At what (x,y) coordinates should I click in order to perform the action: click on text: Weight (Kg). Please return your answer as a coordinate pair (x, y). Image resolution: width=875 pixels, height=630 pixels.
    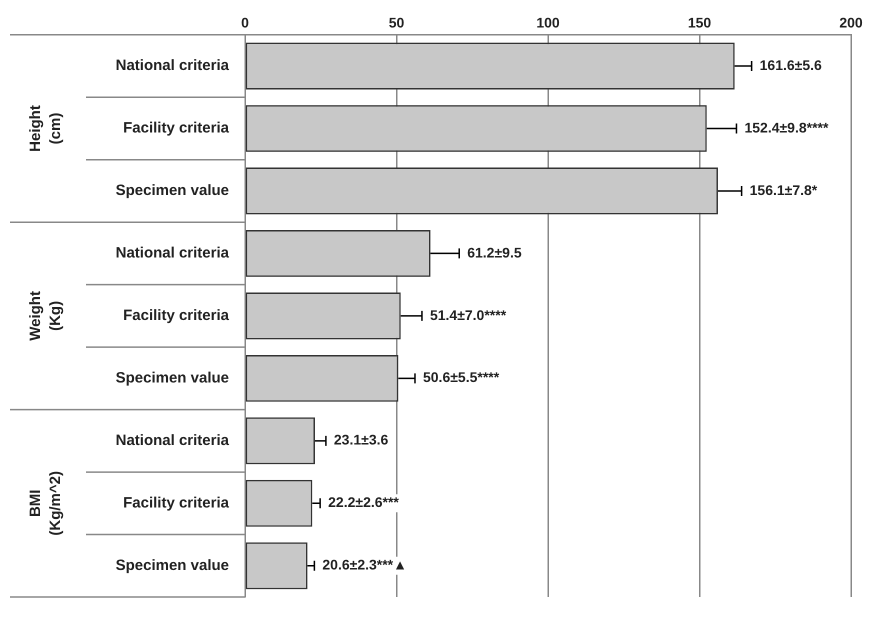
    Looking at the image, I should click on (45, 316).